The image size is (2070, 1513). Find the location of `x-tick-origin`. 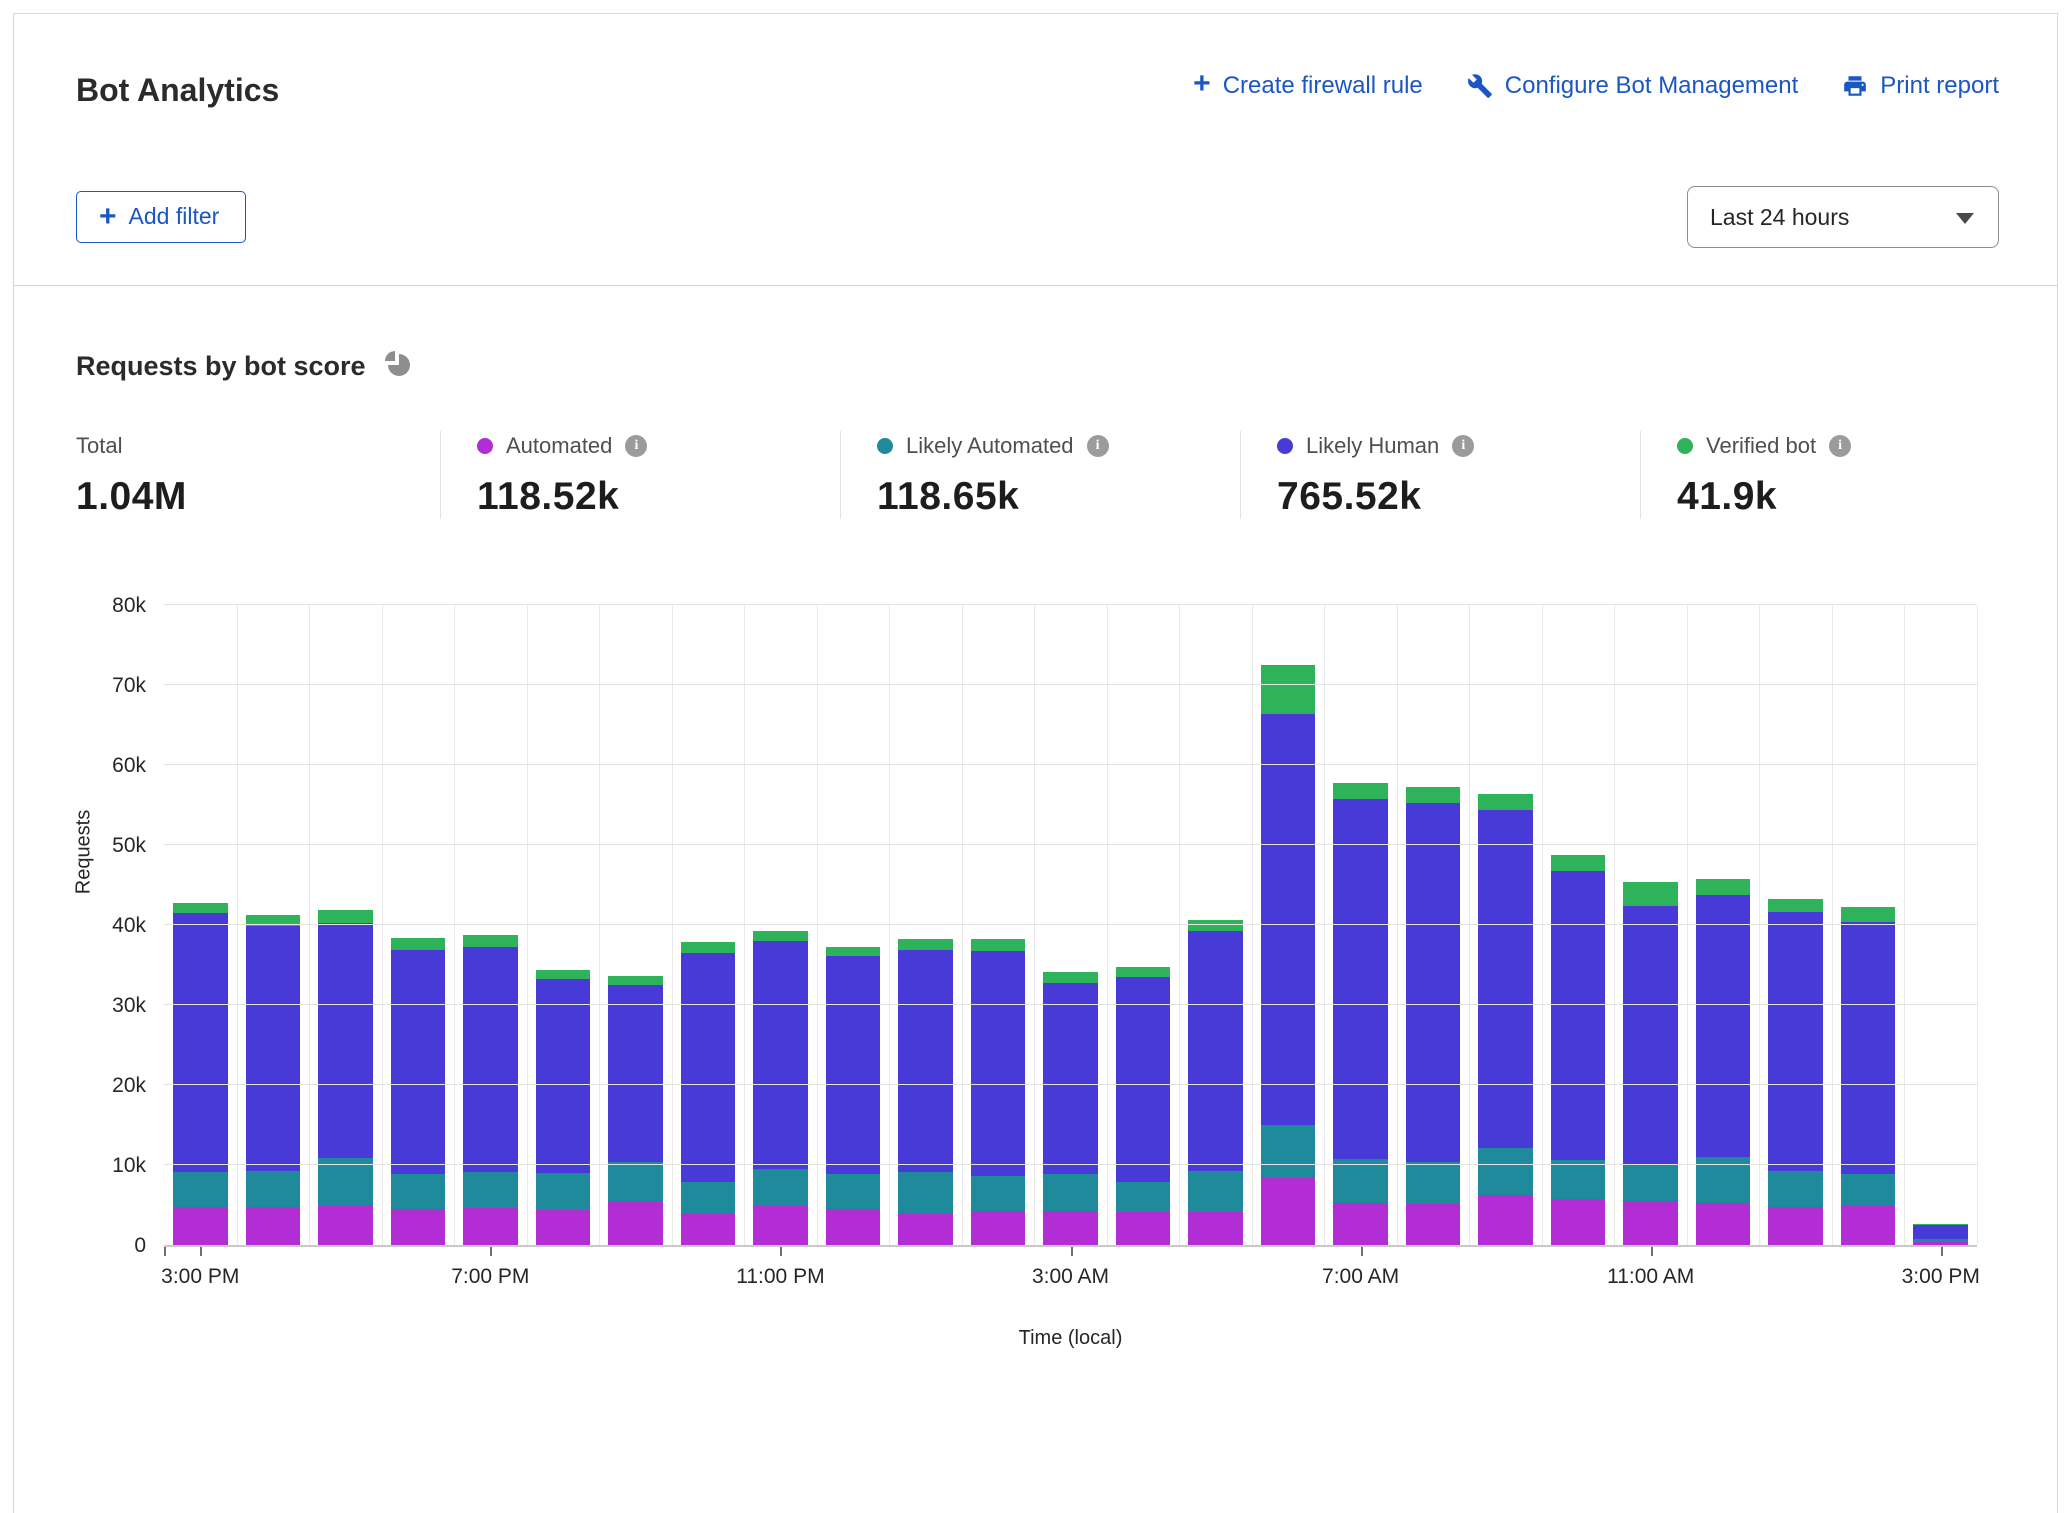

x-tick-origin is located at coordinates (165, 1251).